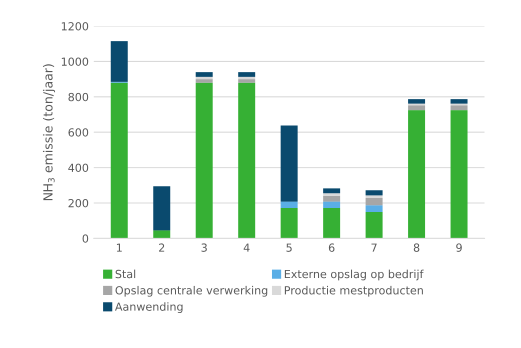 The height and width of the screenshot is (348, 521). What do you see at coordinates (161, 247) in the screenshot?
I see `x-tick-label: 2` at bounding box center [161, 247].